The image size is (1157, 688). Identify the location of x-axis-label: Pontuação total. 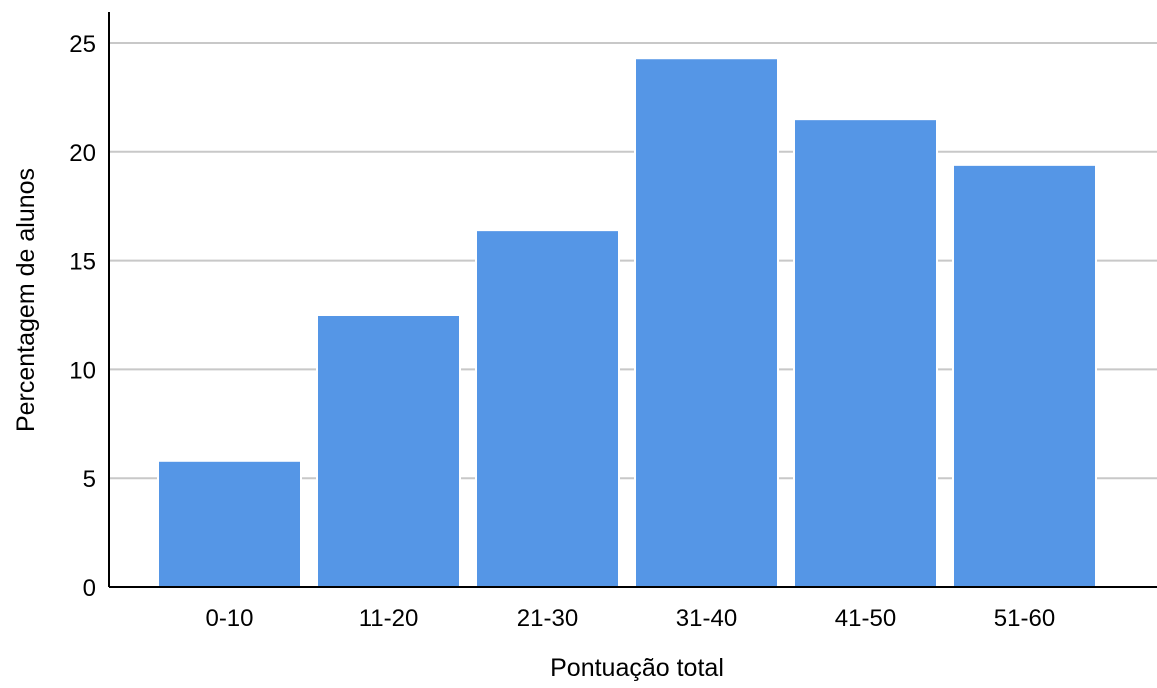
(637, 668).